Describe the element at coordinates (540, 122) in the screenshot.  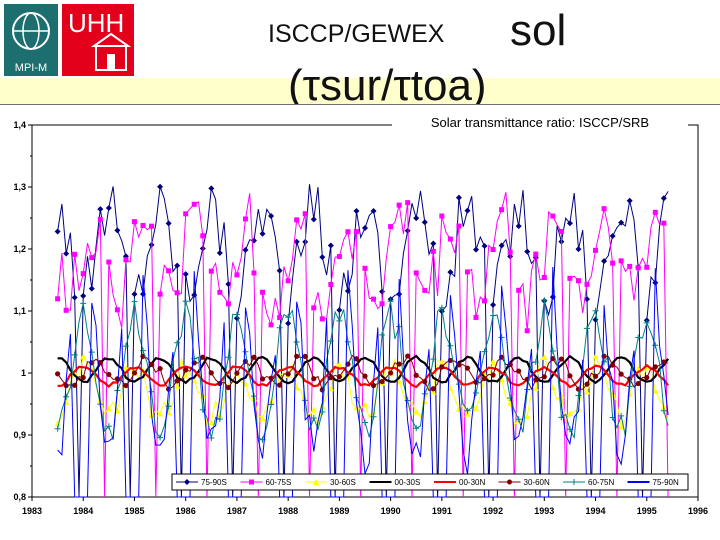
I see `chart-title: Solar transmittance ratio: ISCCP/SRB` at that location.